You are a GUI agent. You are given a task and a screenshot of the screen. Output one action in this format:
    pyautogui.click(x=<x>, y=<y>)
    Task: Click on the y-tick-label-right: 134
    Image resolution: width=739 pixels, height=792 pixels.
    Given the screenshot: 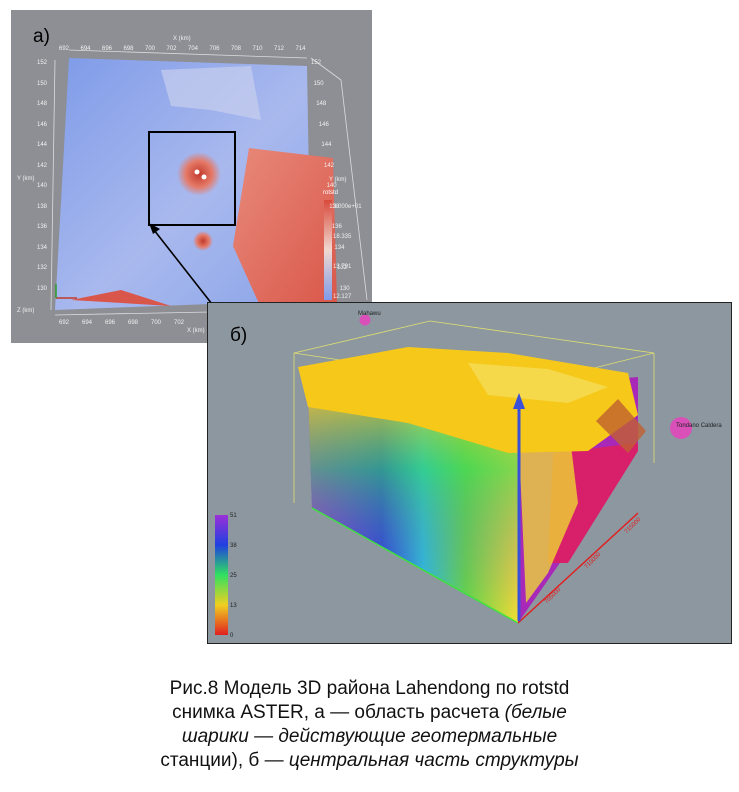 What is the action you would take?
    pyautogui.click(x=339, y=247)
    